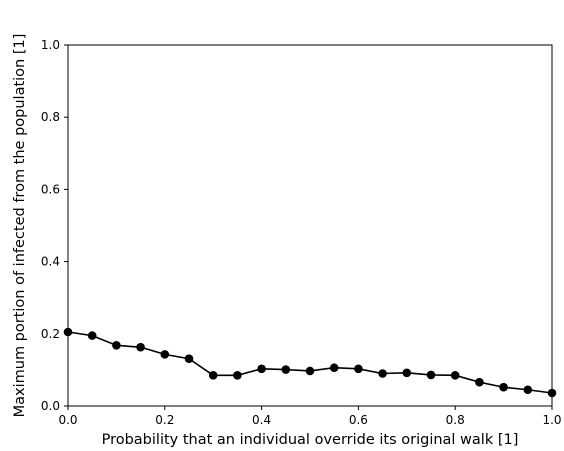 This screenshot has width=564, height=451. I want to click on y-tick-label: 0.8, so click(50, 117).